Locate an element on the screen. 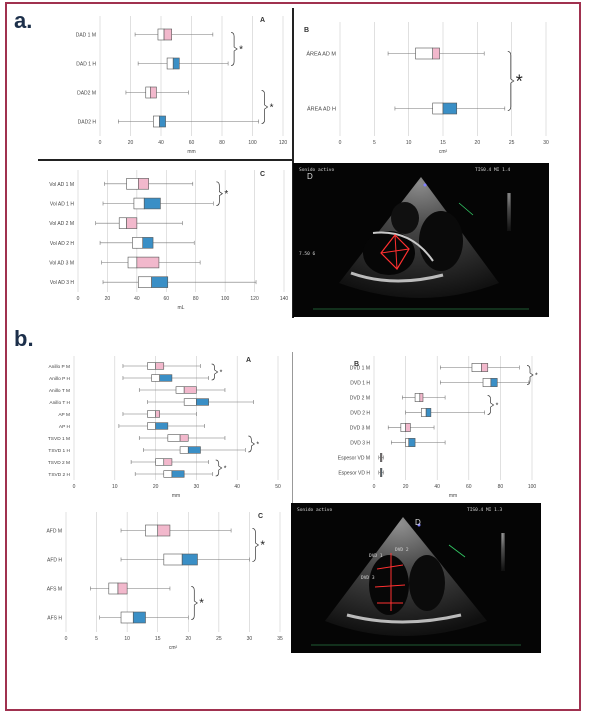 The width and height of the screenshot is (589, 718). category-label: DVD 2 H is located at coordinates (360, 414).